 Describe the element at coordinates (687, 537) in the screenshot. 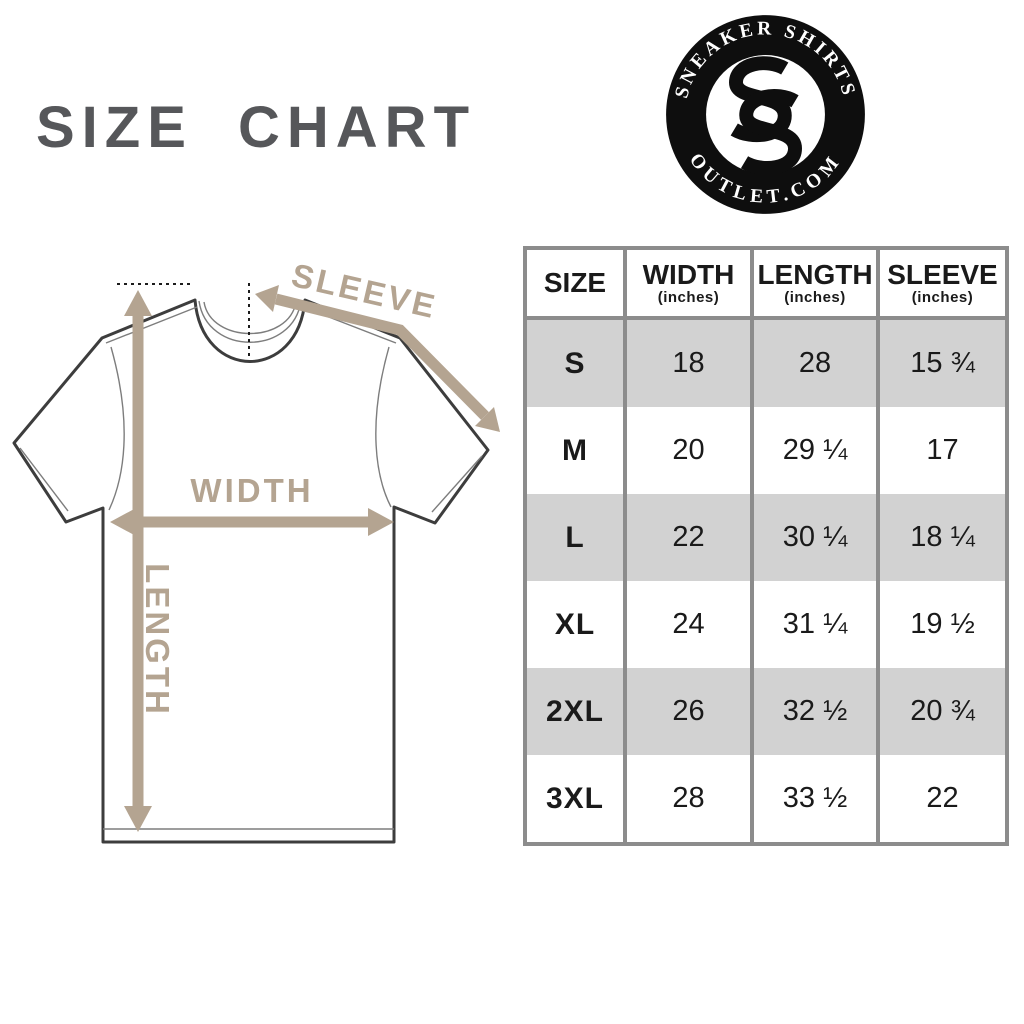

I see `width-value: 22` at that location.